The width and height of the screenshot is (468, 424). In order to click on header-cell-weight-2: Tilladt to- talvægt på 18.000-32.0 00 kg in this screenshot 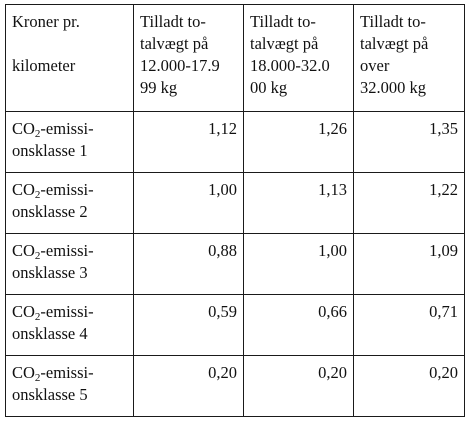, I will do `click(298, 58)`.